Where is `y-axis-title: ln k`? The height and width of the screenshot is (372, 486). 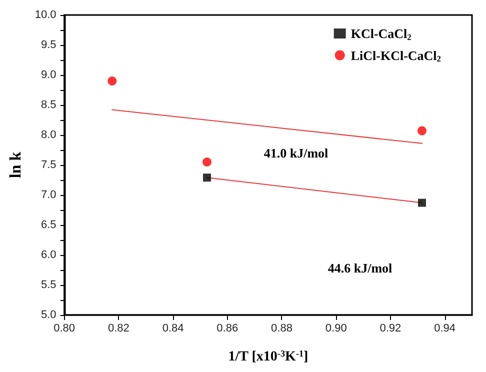 y-axis-title: ln k is located at coordinates (16, 165).